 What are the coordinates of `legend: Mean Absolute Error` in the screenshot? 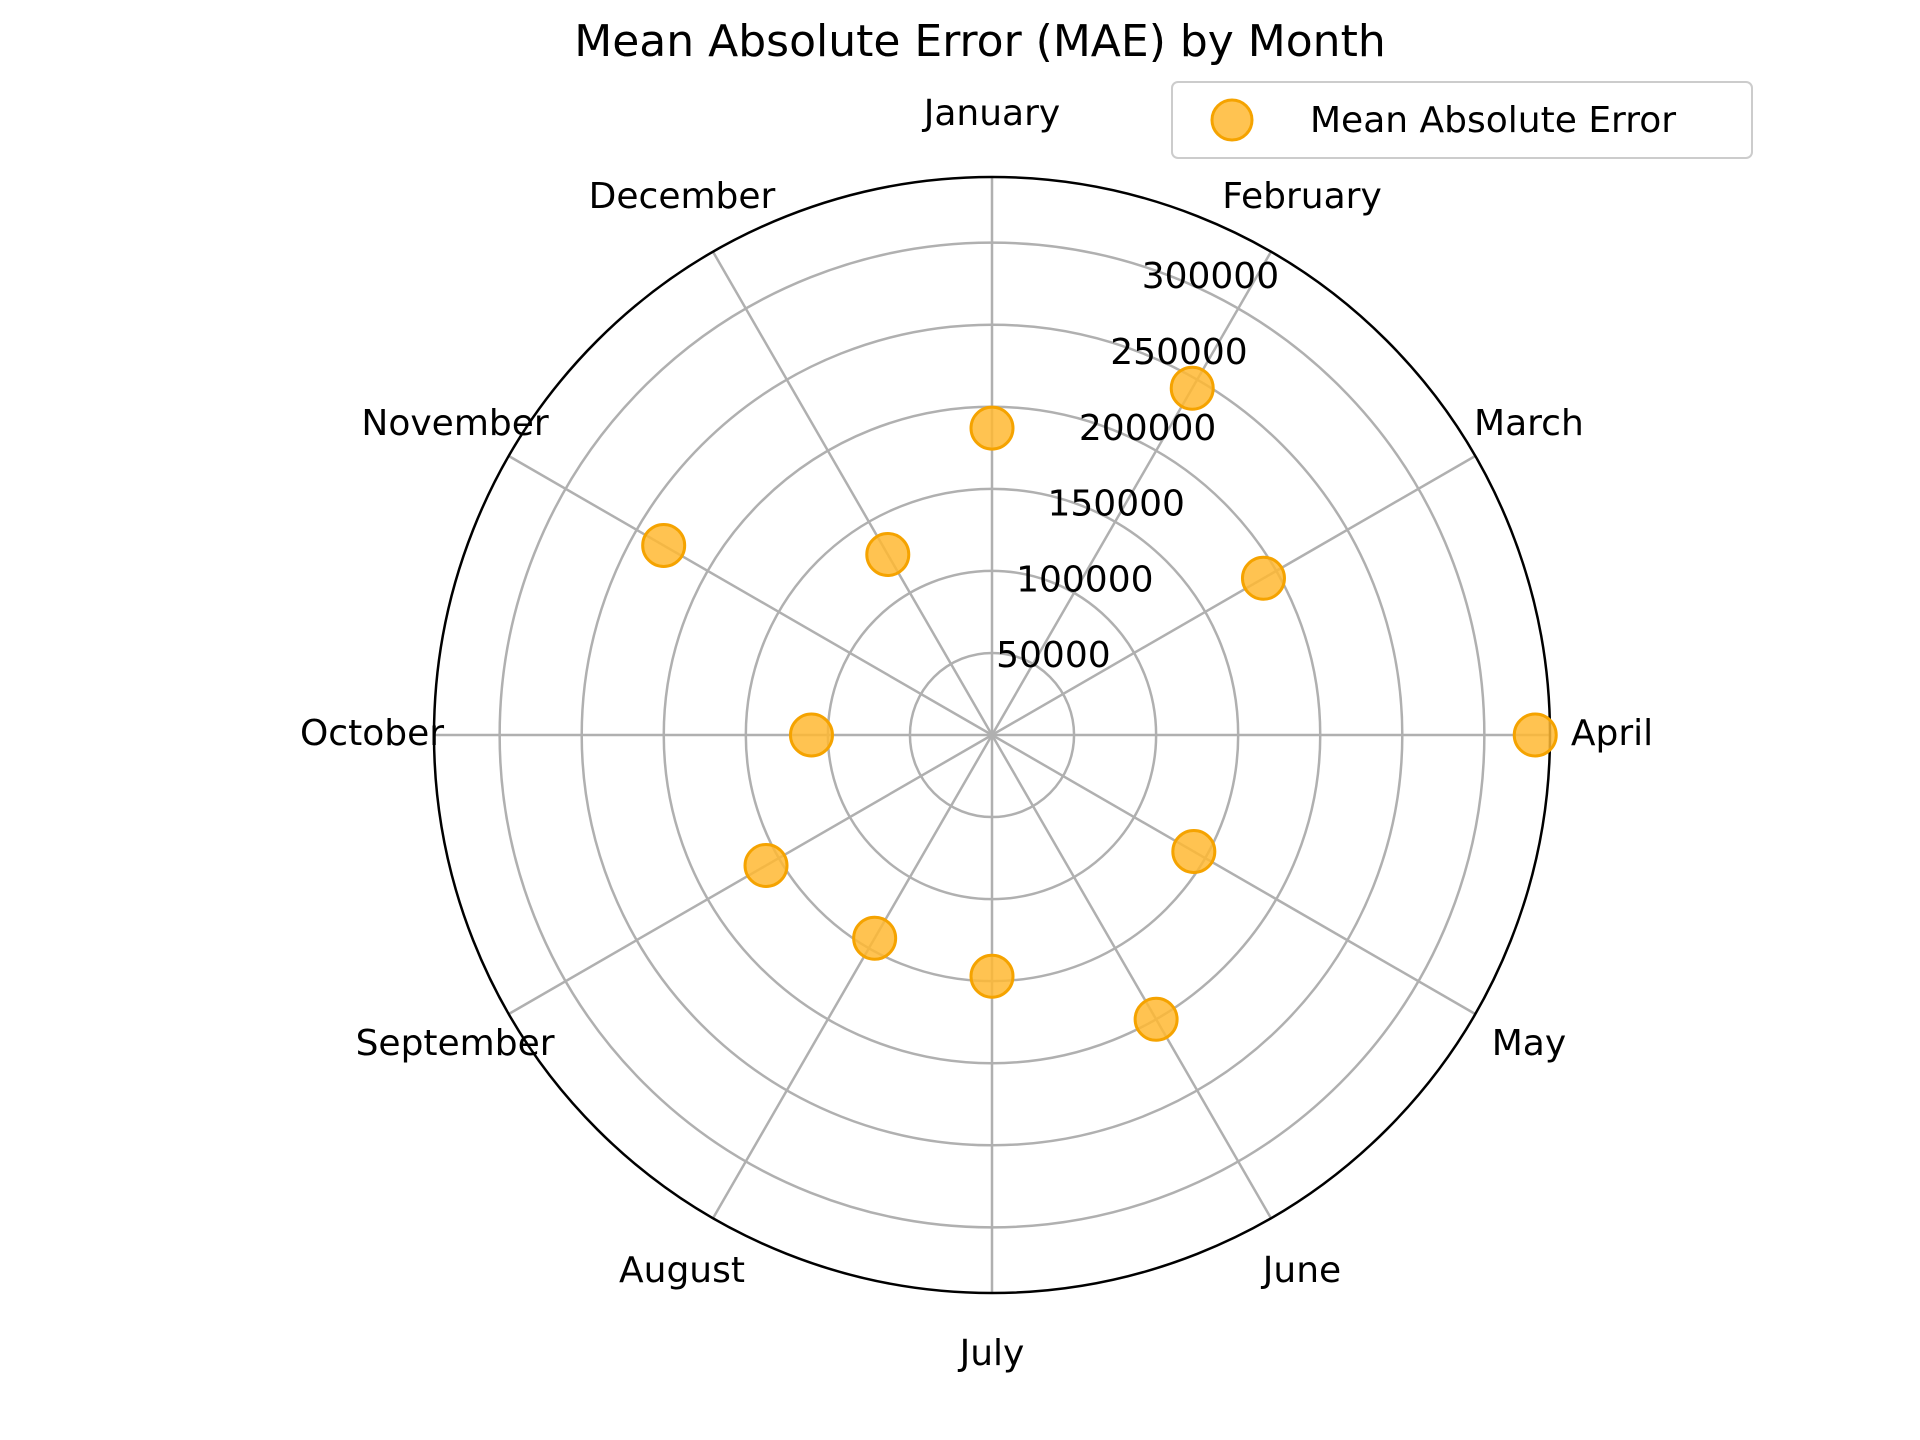 It's located at (1462, 120).